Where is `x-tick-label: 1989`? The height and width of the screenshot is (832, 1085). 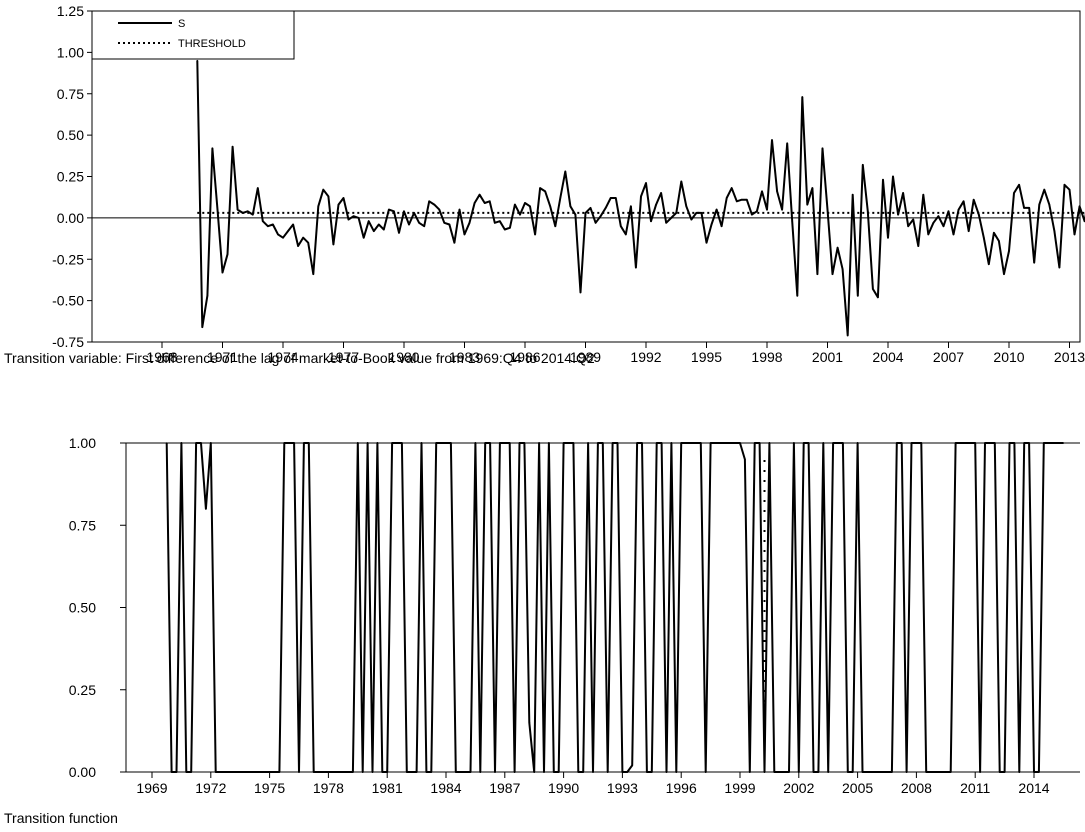
x-tick-label: 1989 is located at coordinates (585, 357).